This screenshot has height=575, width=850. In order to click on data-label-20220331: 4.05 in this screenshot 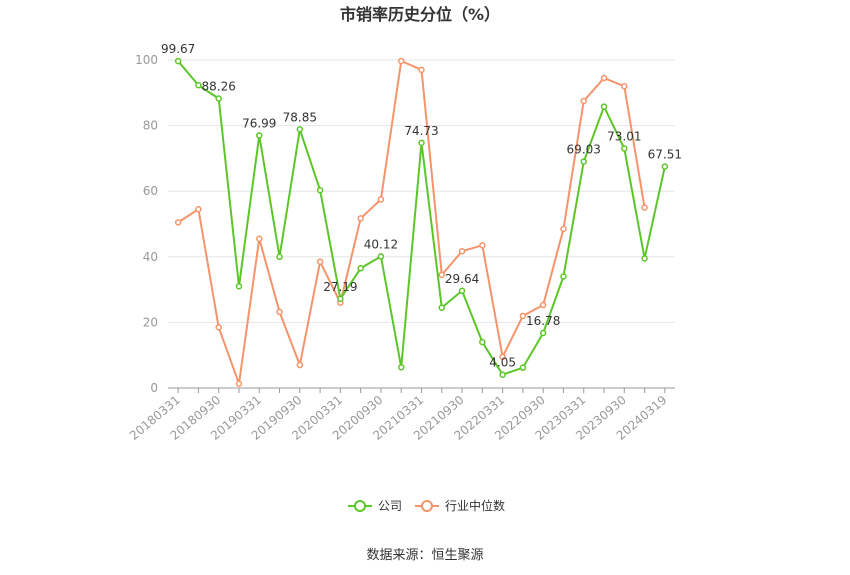, I will do `click(502, 363)`.